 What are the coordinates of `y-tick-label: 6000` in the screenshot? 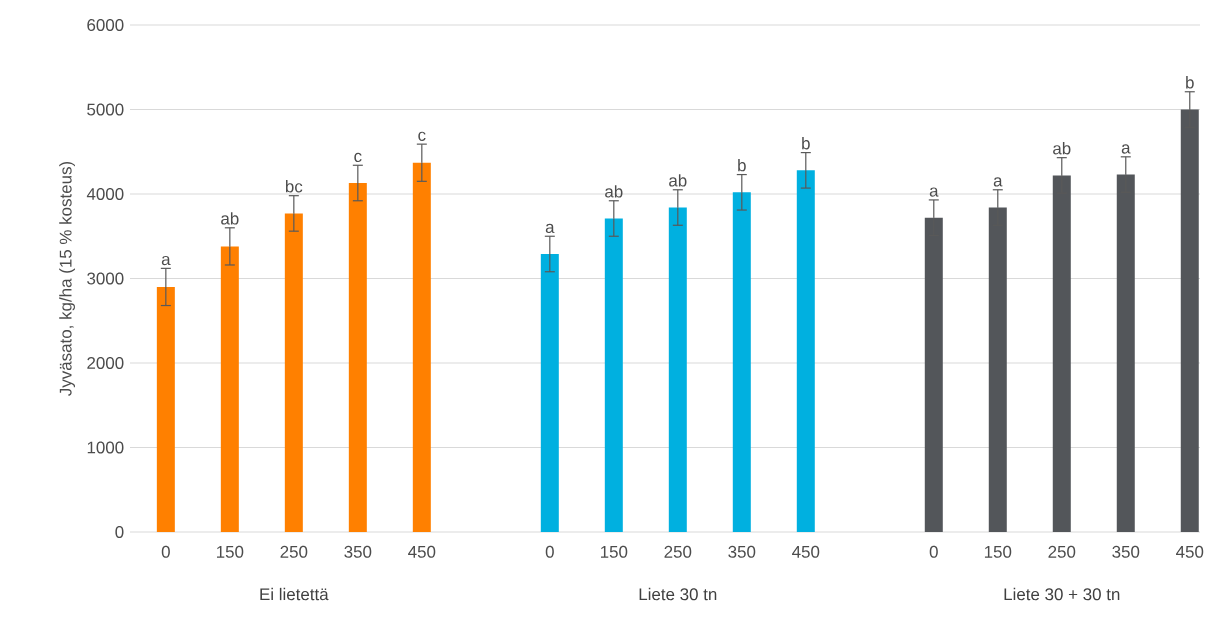 It's located at (105, 25).